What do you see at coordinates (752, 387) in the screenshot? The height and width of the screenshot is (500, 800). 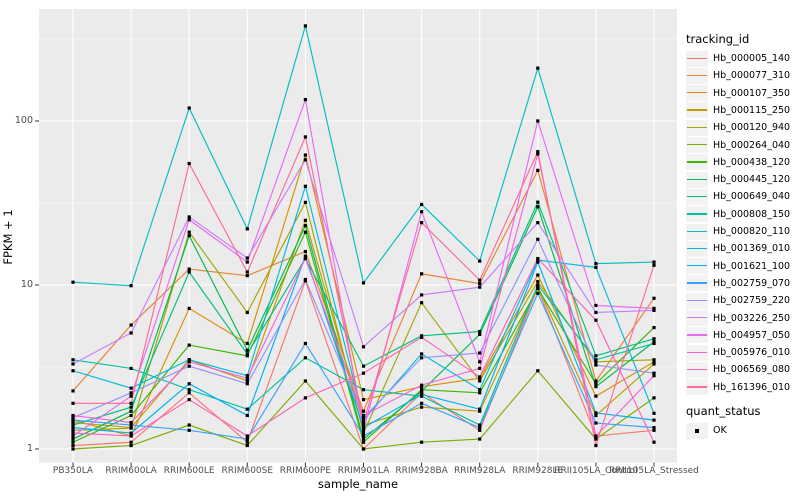 I see `legend-item-label: Hb_161396_010` at bounding box center [752, 387].